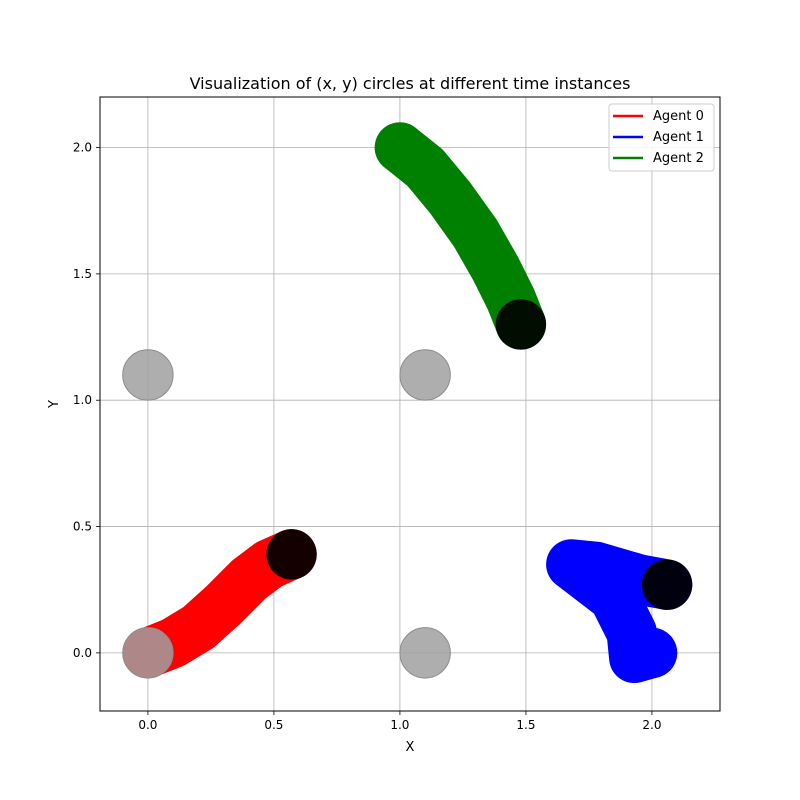  What do you see at coordinates (147, 725) in the screenshot?
I see `x-tick-label: 0.0` at bounding box center [147, 725].